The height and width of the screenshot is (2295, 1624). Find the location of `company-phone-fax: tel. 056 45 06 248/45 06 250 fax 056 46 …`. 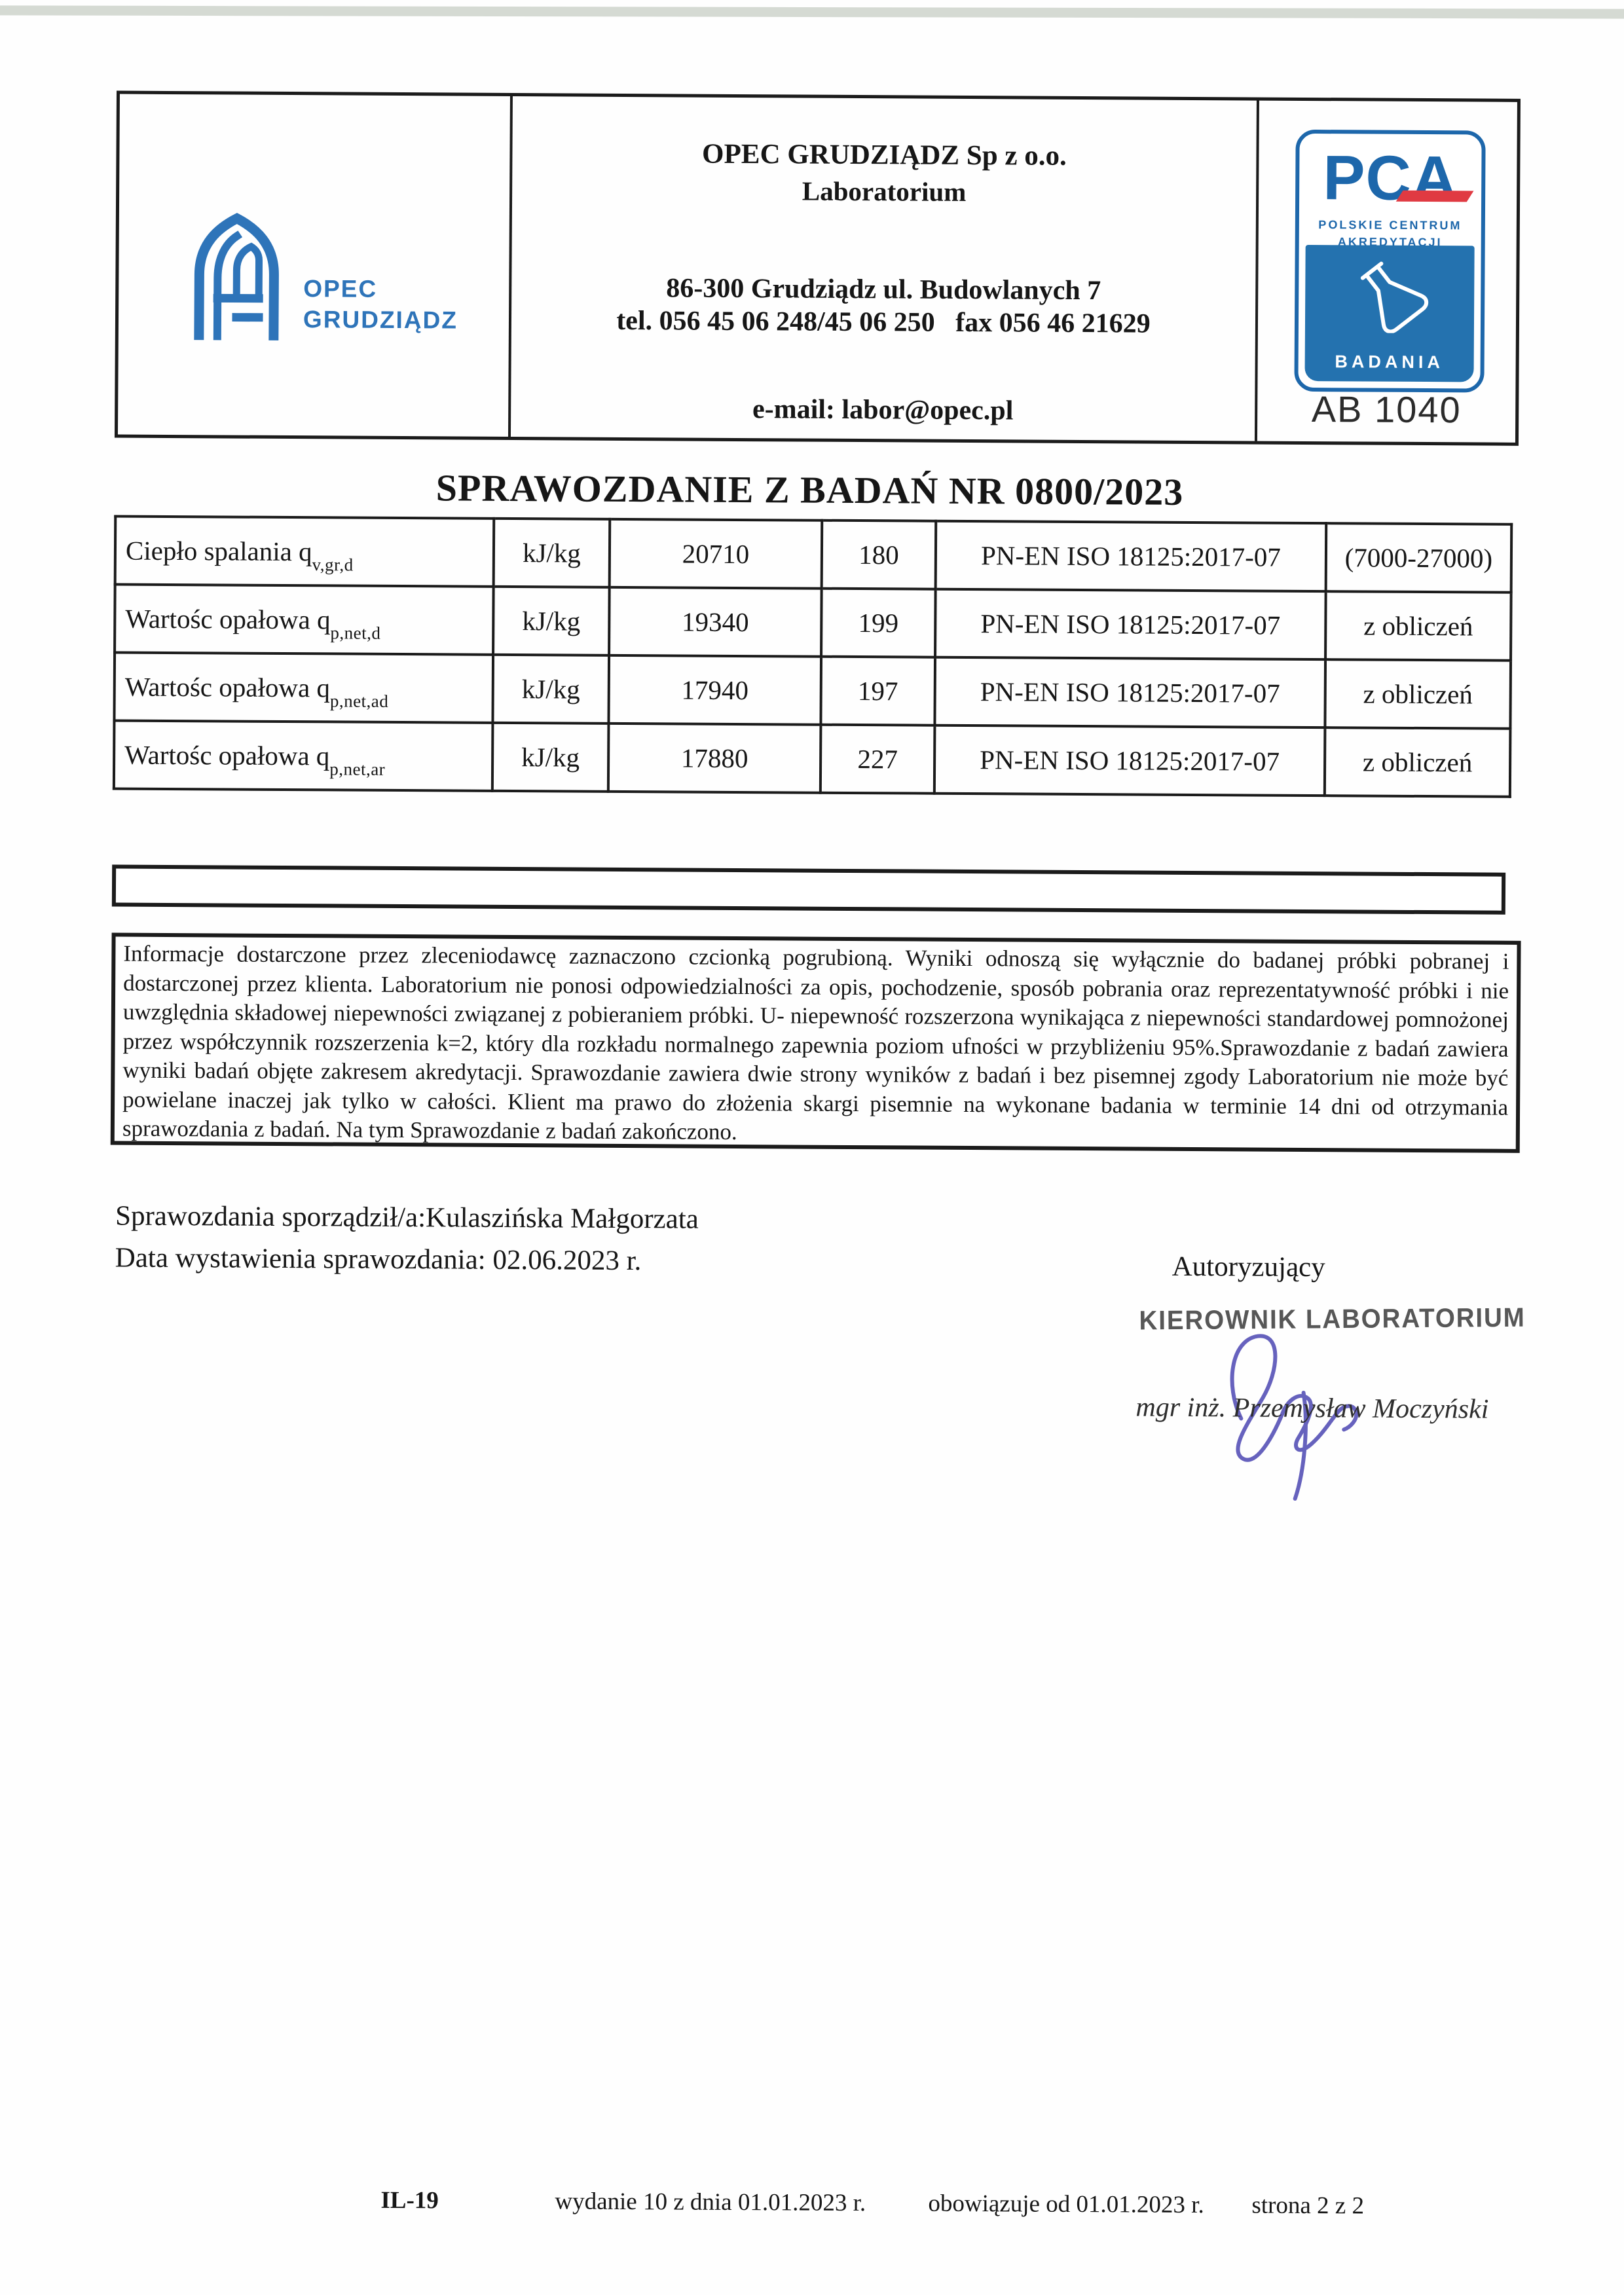

company-phone-fax: tel. 056 45 06 248/45 06 250 fax 056 46 … is located at coordinates (883, 322).